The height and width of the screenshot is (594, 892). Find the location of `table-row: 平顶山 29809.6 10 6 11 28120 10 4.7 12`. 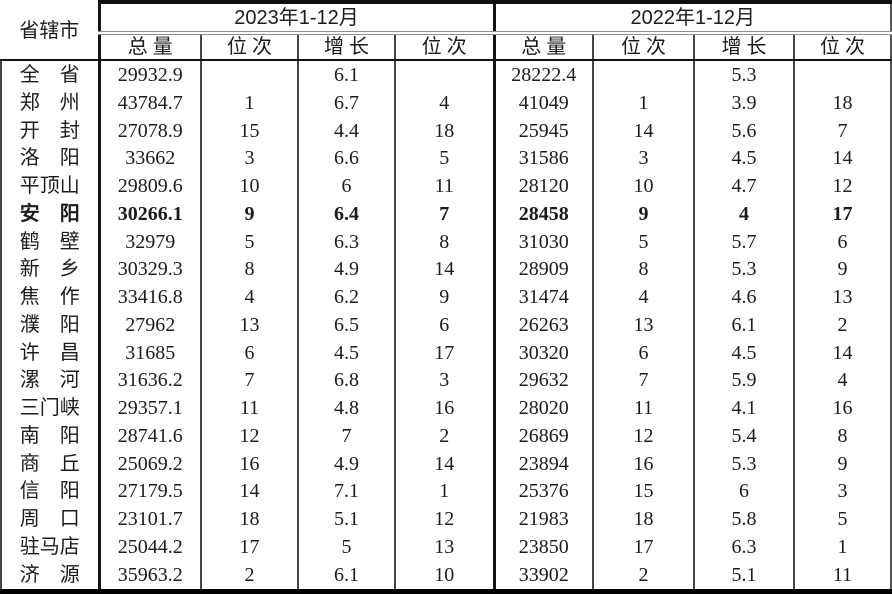

table-row: 平顶山 29809.6 10 6 11 28120 10 4.7 12 is located at coordinates (446, 186).